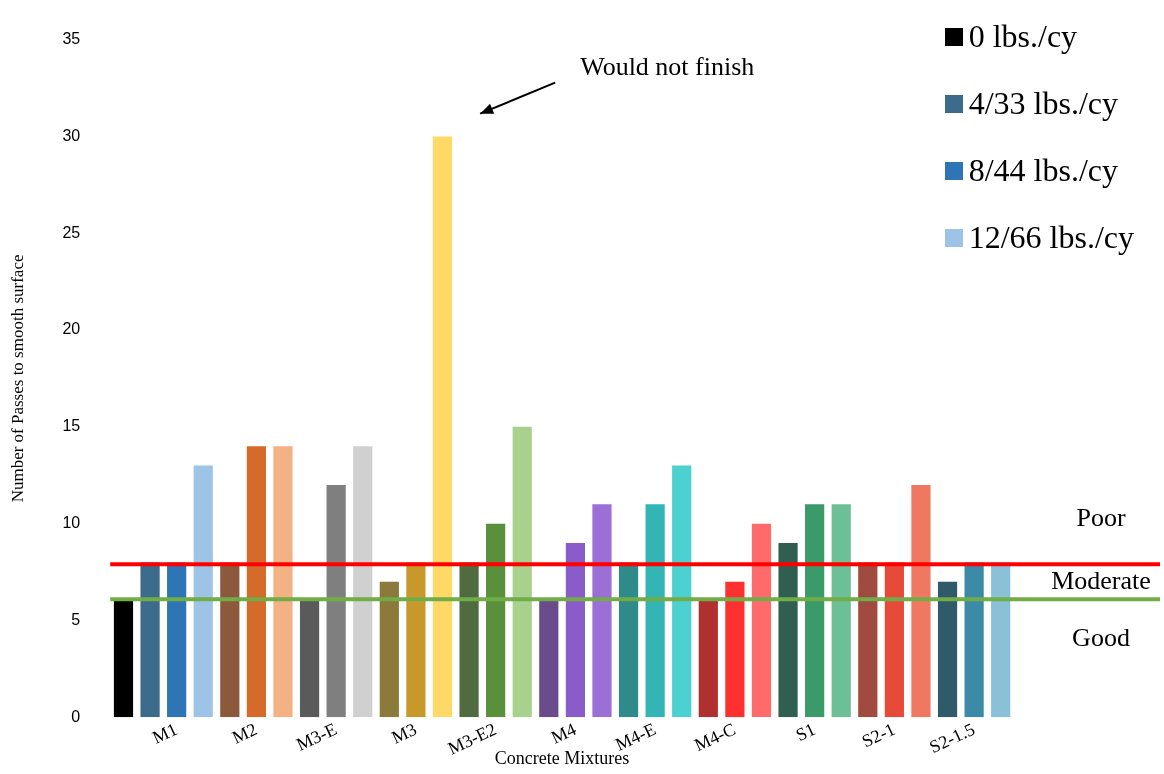 This screenshot has height=774, width=1164. What do you see at coordinates (76, 716) in the screenshot?
I see `y-tick-label: 0` at bounding box center [76, 716].